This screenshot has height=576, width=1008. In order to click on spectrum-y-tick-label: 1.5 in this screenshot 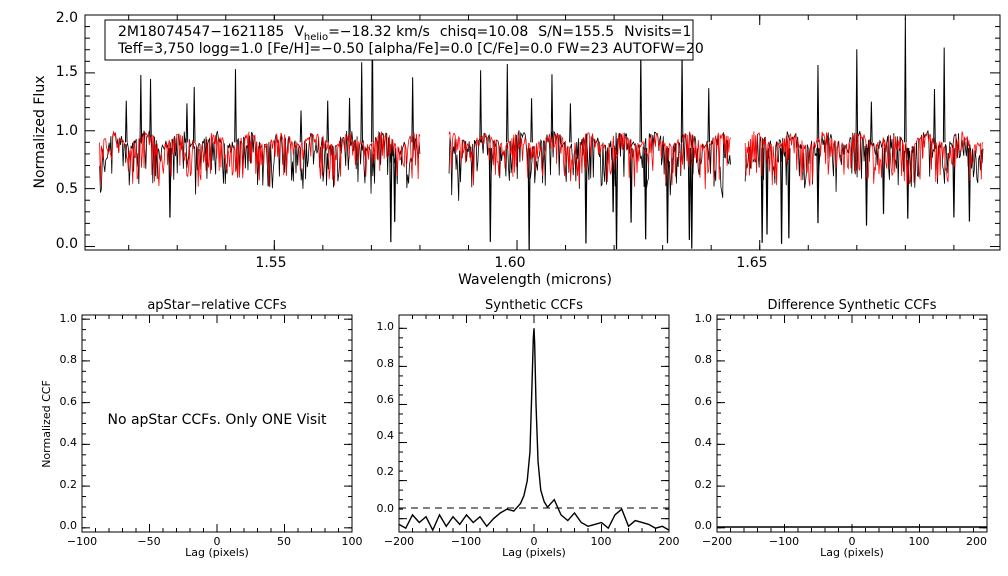, I will do `click(67, 72)`.